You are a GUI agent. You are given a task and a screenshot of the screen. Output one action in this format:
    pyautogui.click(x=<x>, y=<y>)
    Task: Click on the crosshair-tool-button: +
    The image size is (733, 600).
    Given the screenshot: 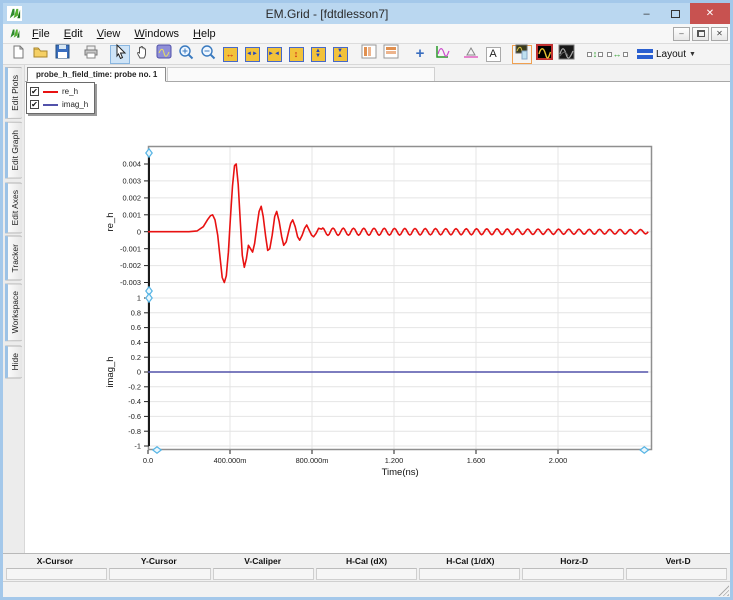 What is the action you would take?
    pyautogui.click(x=420, y=54)
    